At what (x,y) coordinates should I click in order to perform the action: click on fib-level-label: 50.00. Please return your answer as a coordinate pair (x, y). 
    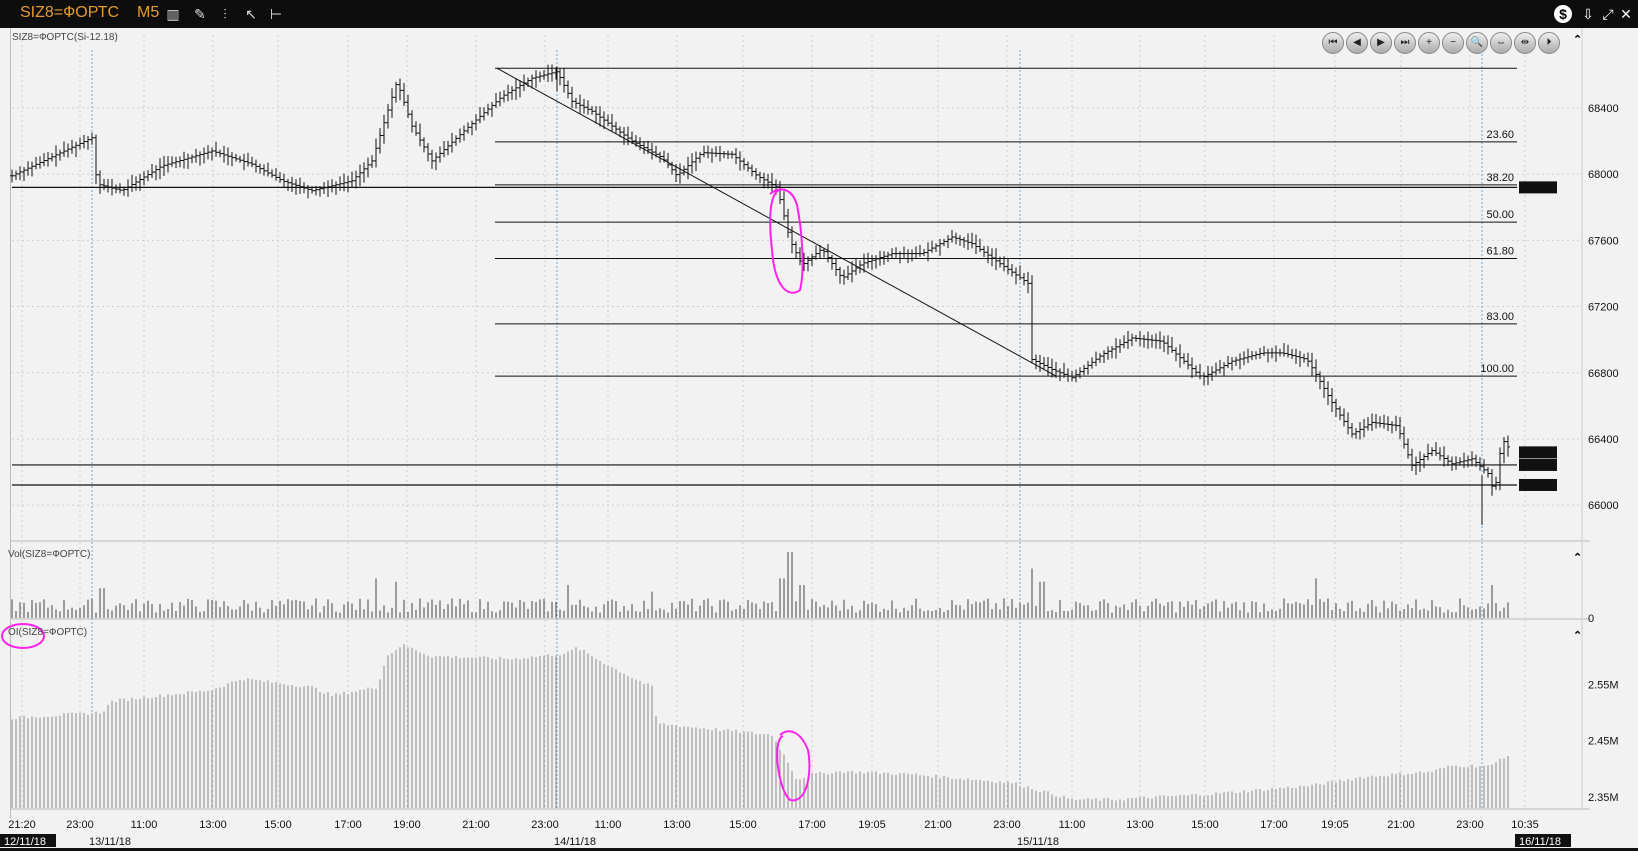
    Looking at the image, I should click on (1500, 215).